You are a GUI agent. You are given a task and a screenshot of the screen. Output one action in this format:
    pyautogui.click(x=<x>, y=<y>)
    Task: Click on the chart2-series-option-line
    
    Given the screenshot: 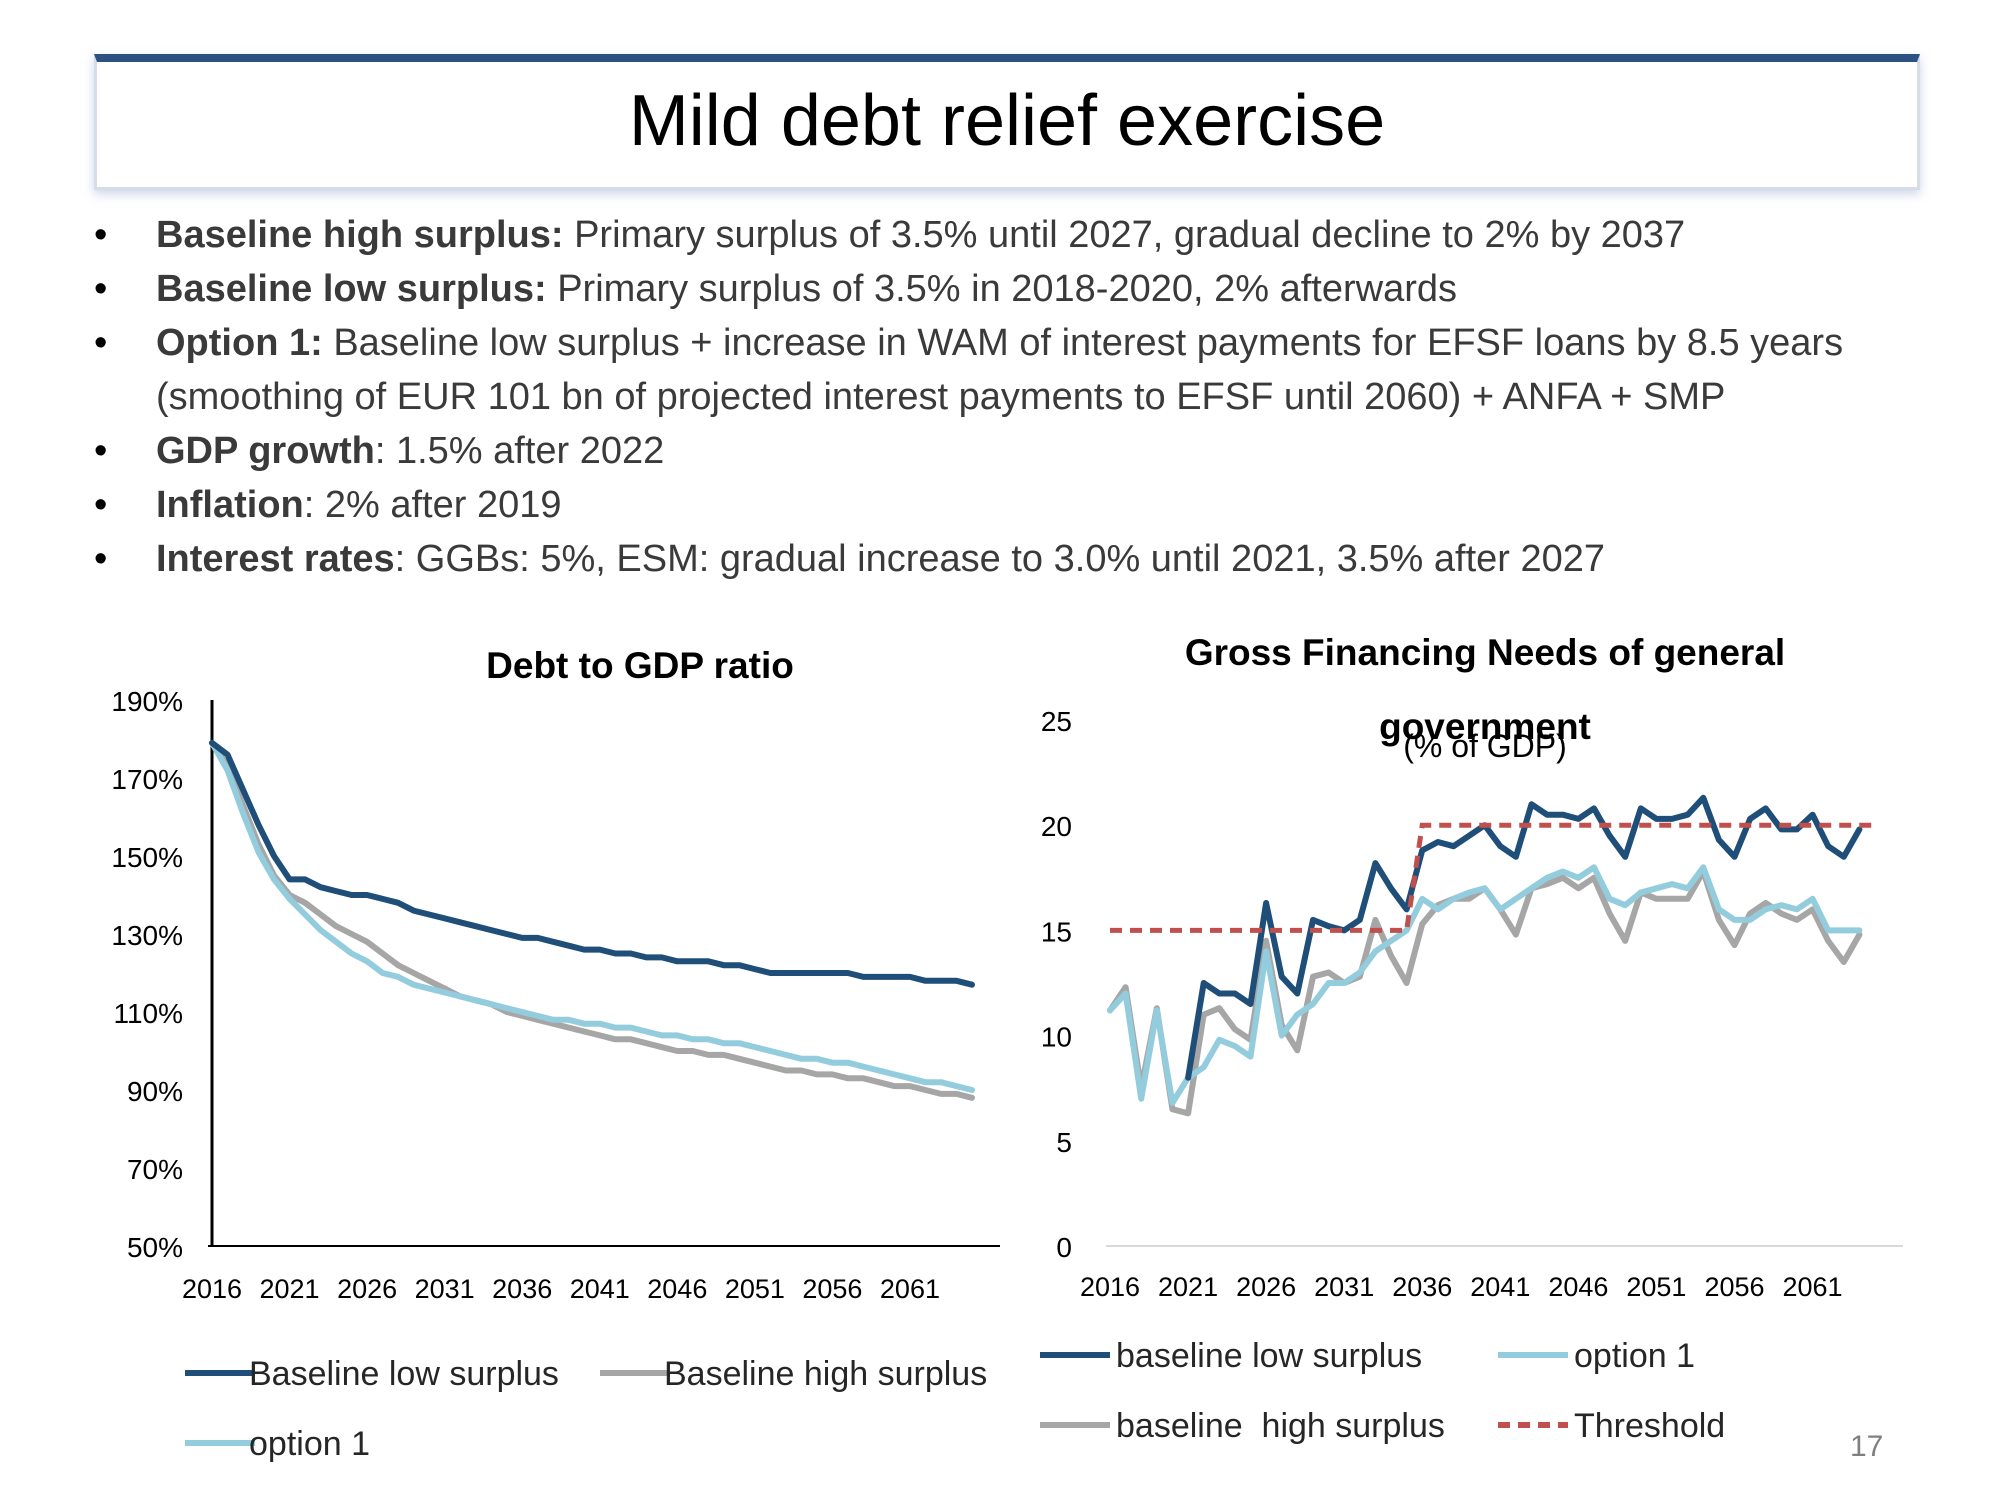 What is the action you would take?
    pyautogui.click(x=1485, y=985)
    